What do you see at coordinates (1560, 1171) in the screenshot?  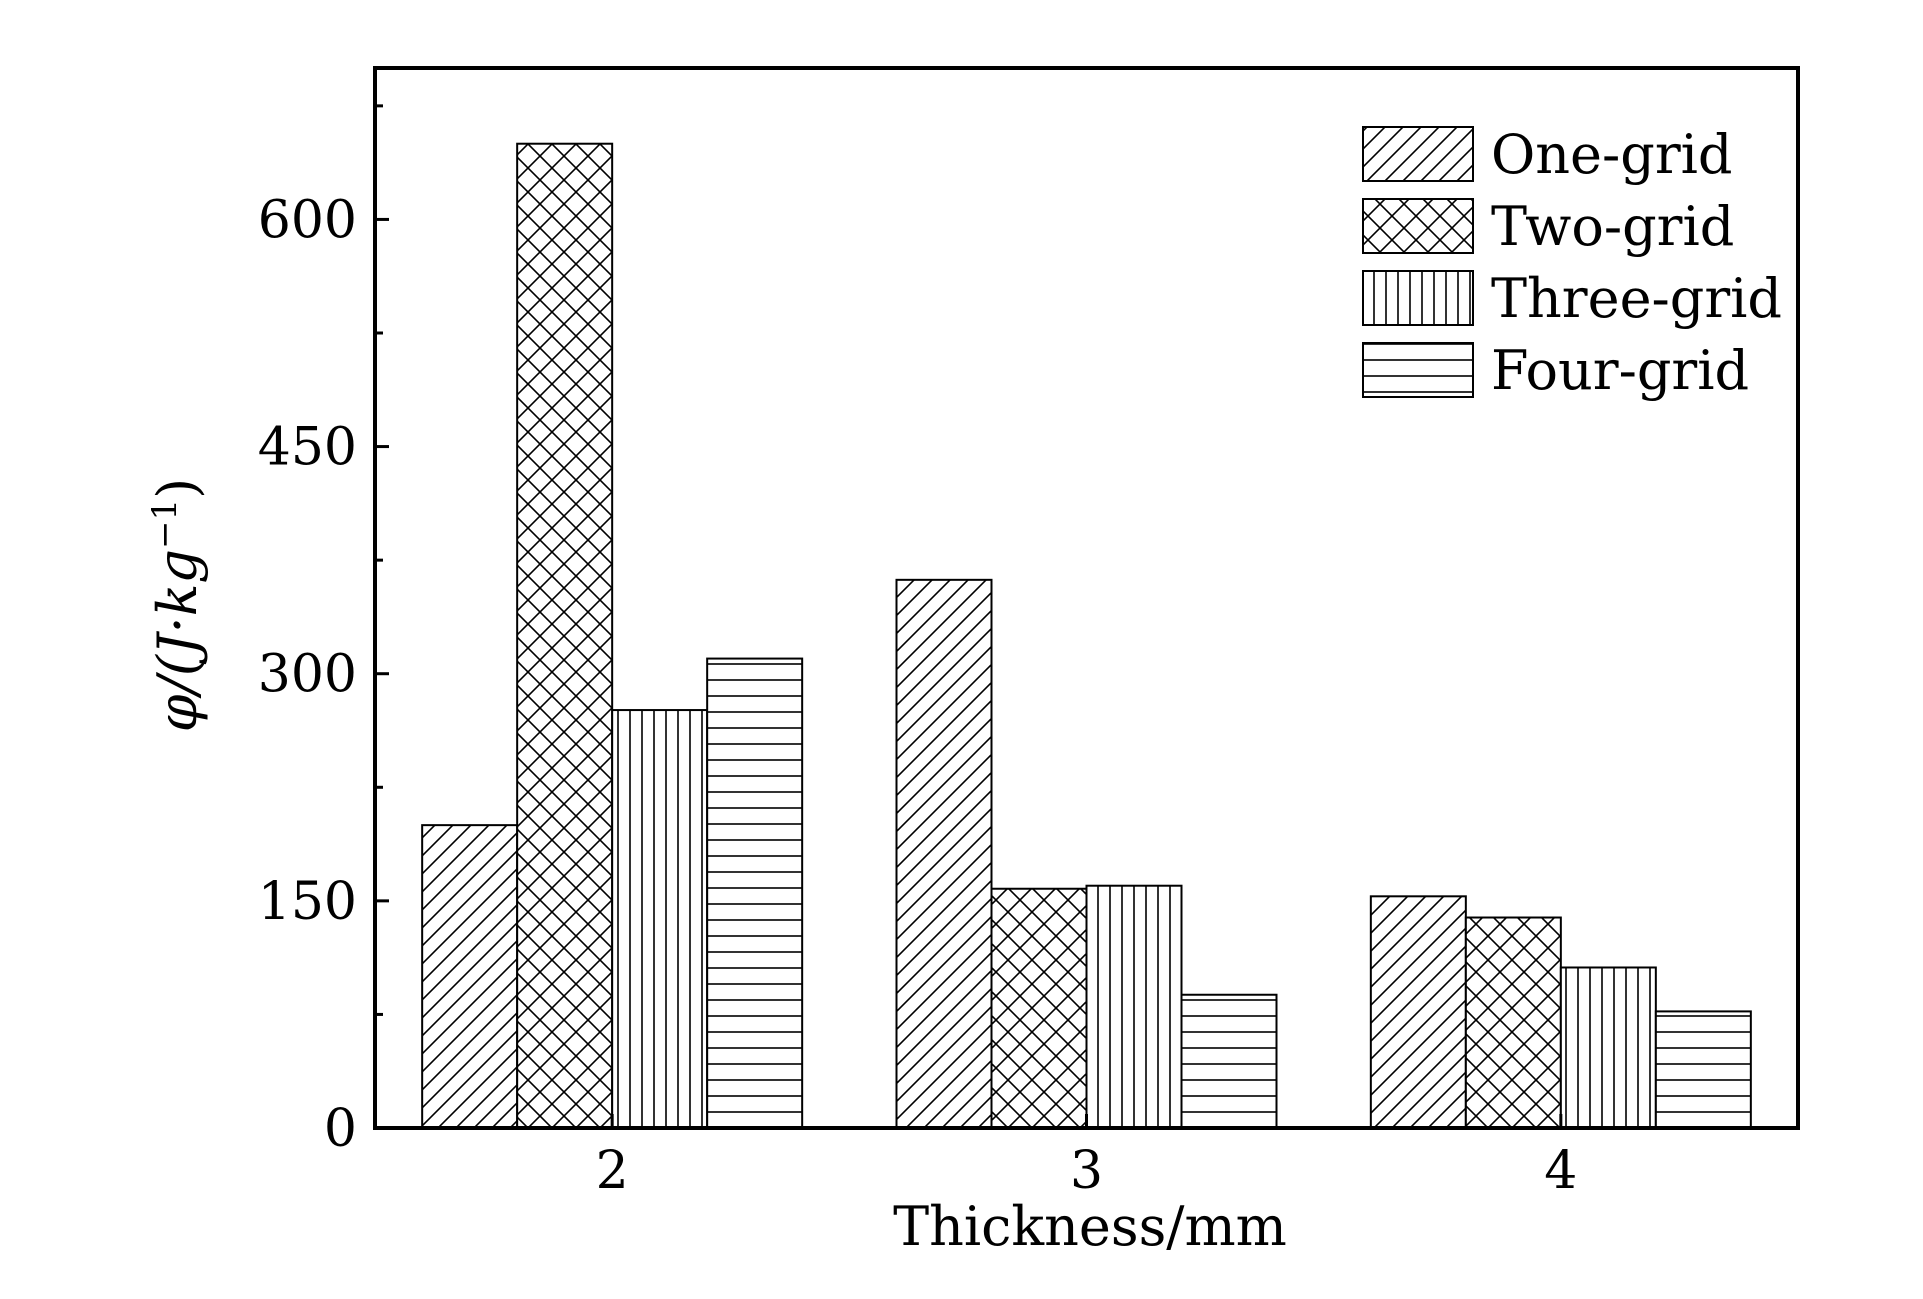 I see `x-tick-label: 4` at bounding box center [1560, 1171].